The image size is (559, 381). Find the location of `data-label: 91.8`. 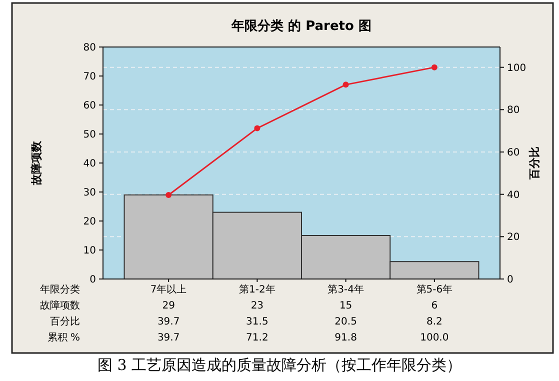

data-label: 91.8 is located at coordinates (345, 338).